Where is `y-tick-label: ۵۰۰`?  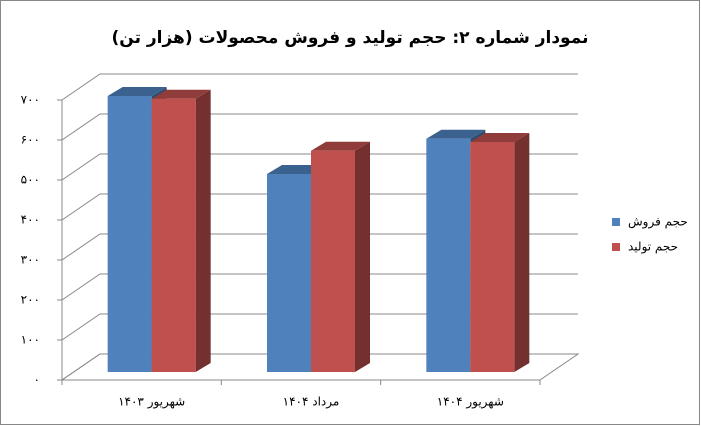
y-tick-label: ۵۰۰ is located at coordinates (30, 180).